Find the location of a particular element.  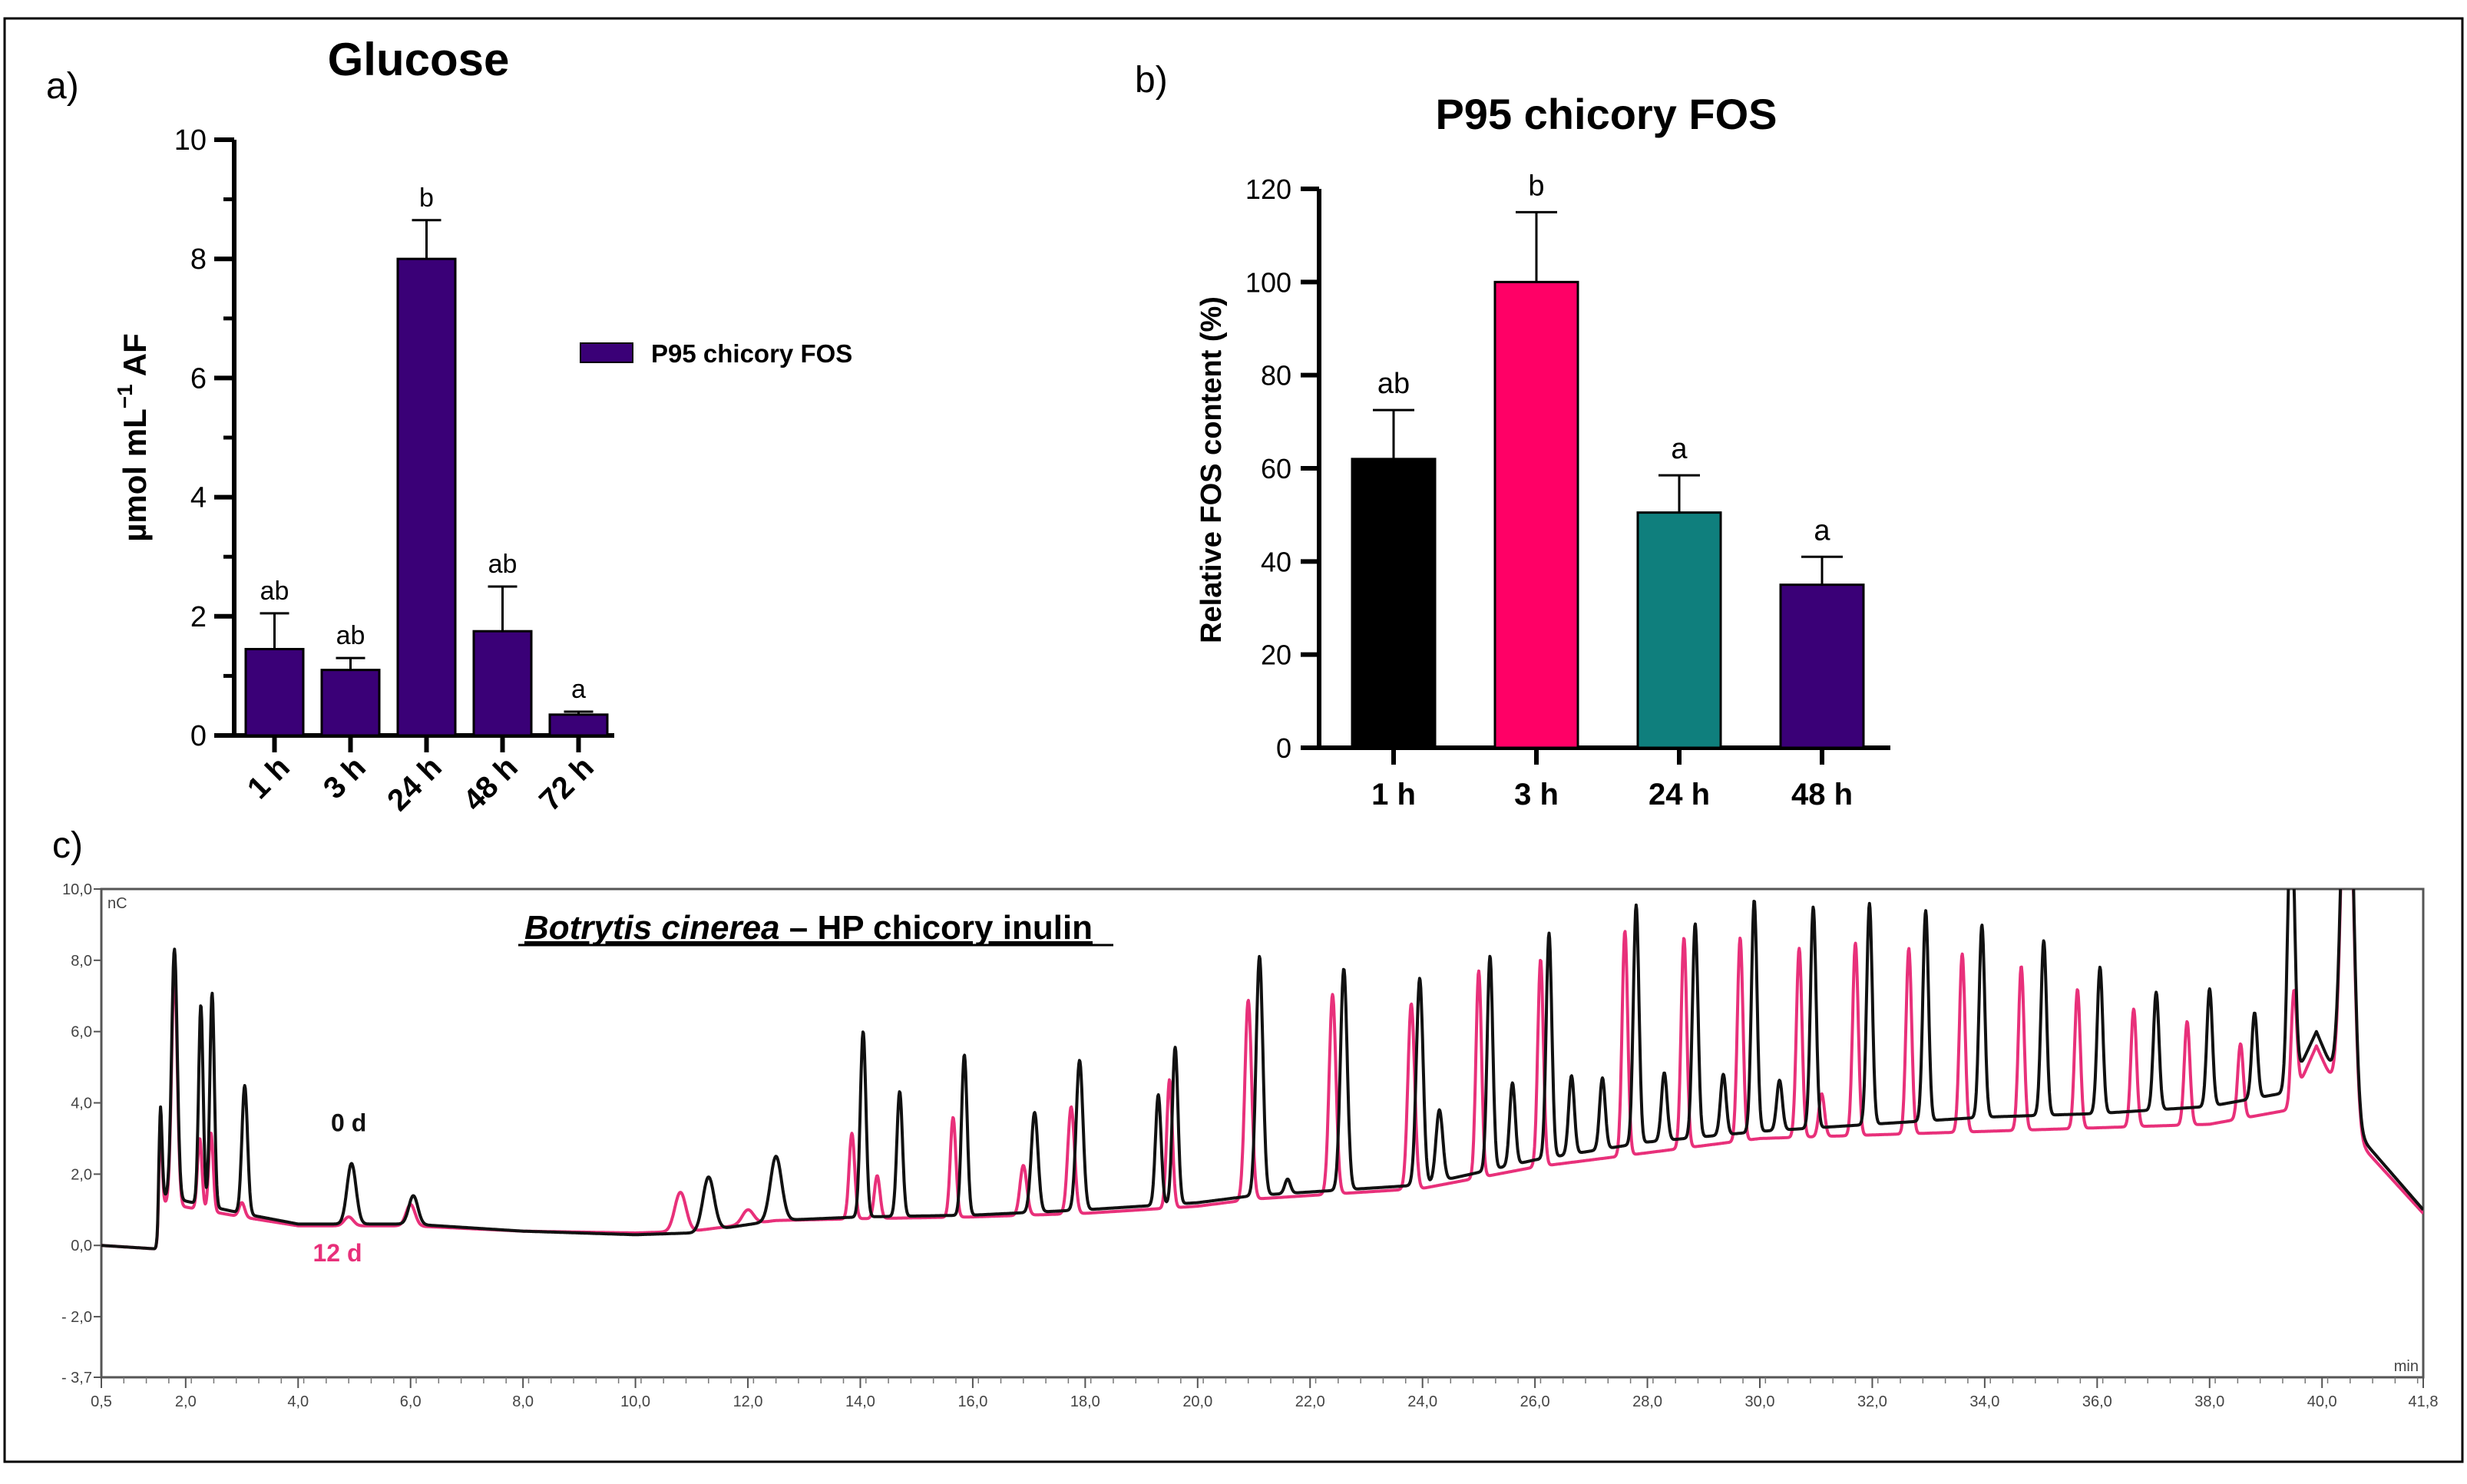

panel-c-x-tick-label: 28,0 is located at coordinates (1647, 1401).